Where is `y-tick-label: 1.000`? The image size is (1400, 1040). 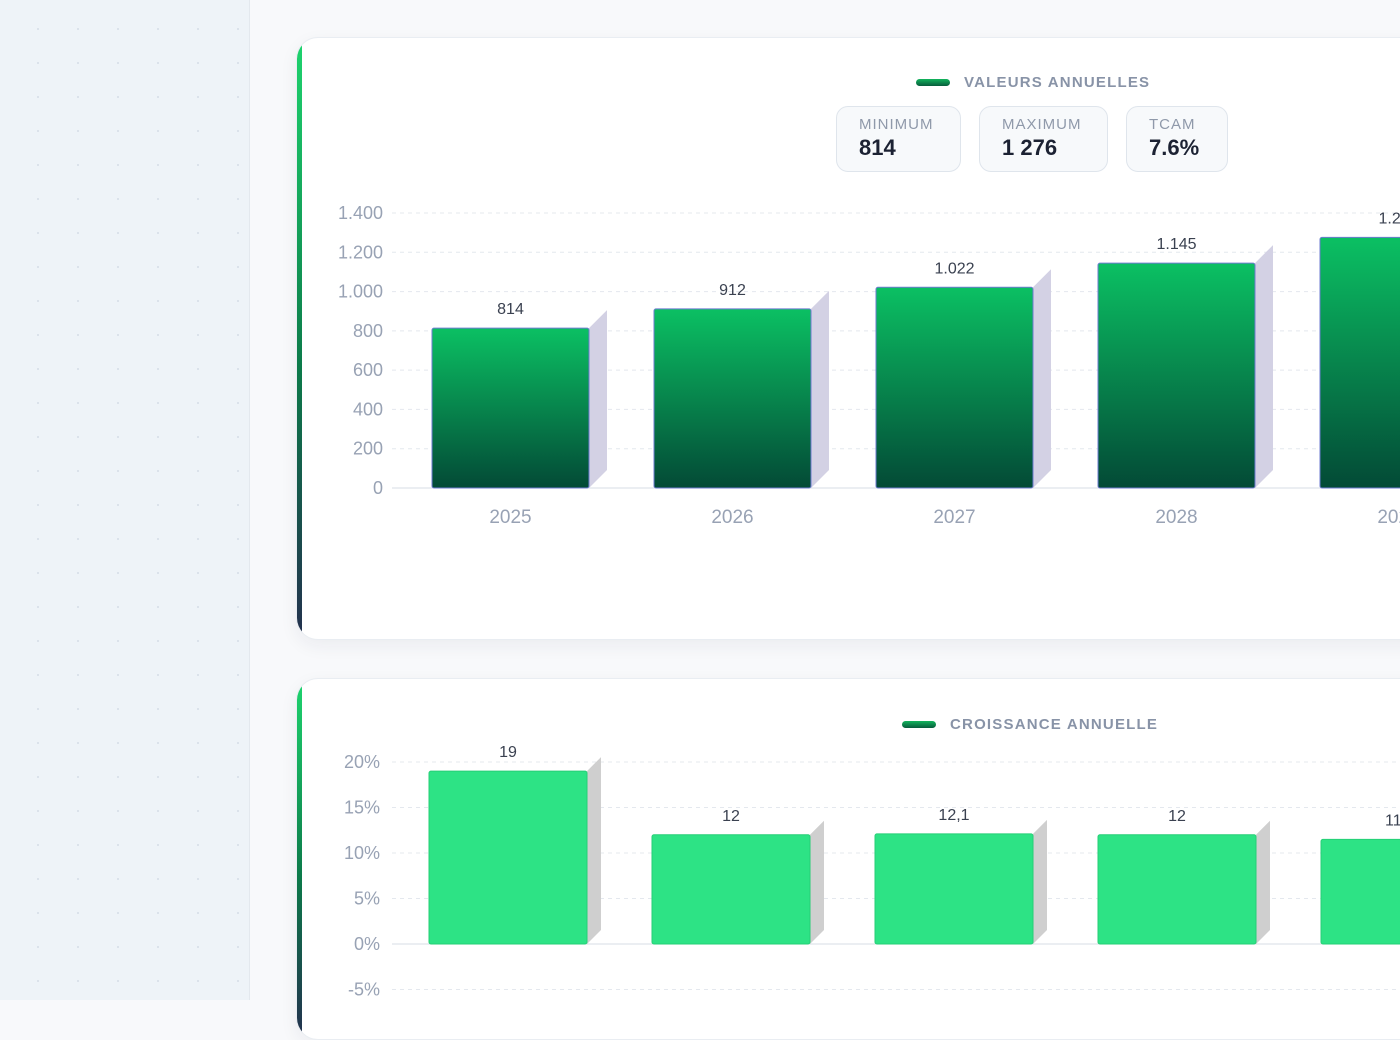
y-tick-label: 1.000 is located at coordinates (360, 292).